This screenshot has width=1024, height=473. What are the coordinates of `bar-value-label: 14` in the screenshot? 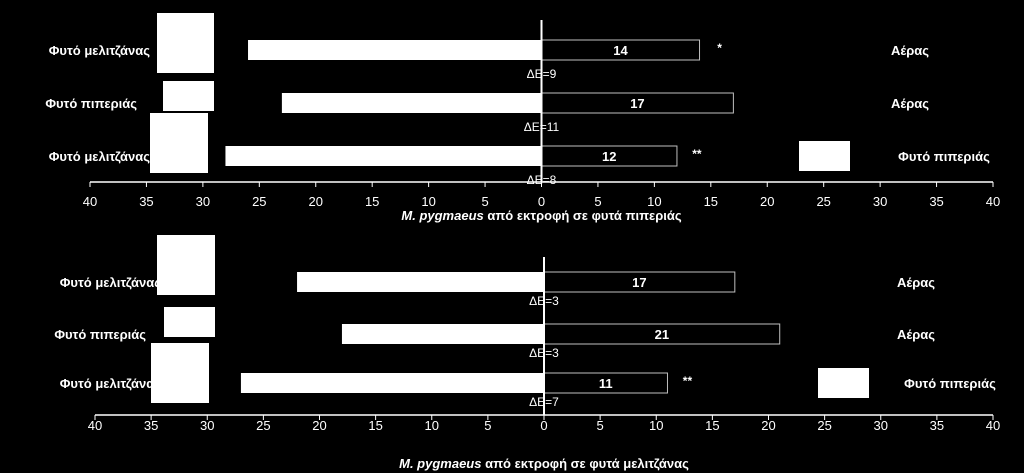 It's located at (620, 50).